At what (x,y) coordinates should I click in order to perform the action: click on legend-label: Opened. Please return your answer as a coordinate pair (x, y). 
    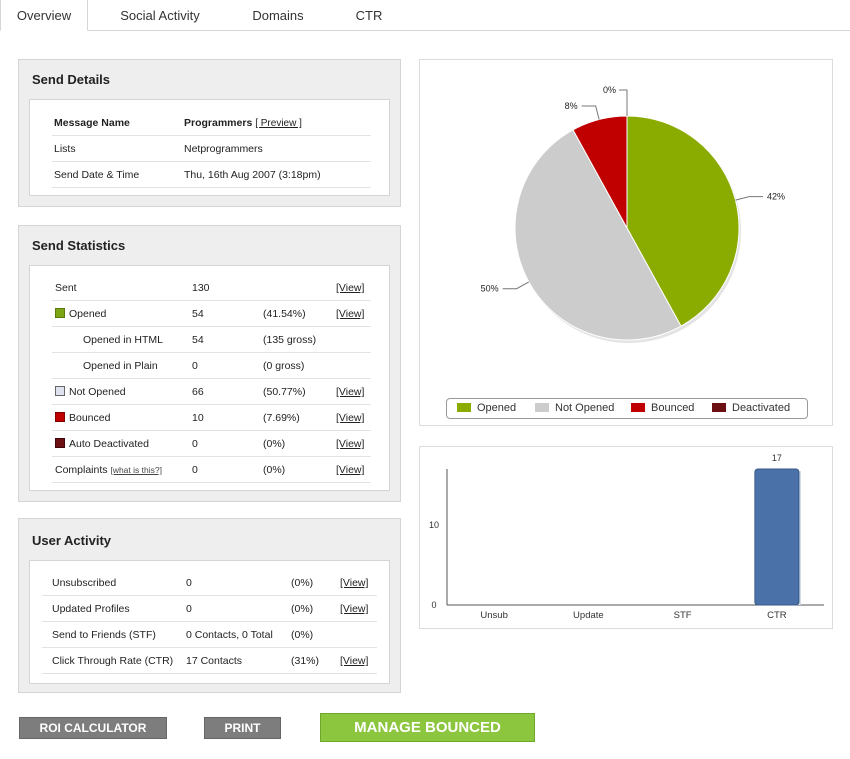
    Looking at the image, I should click on (497, 408).